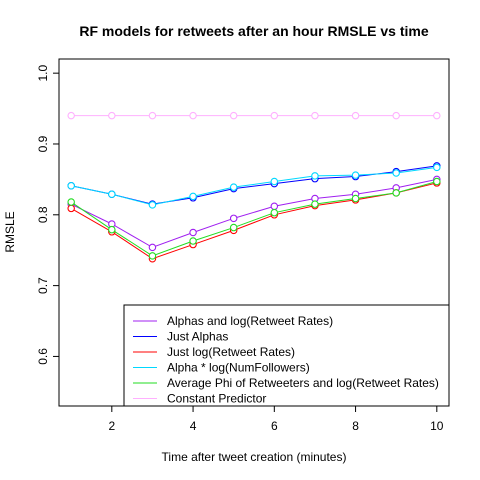  I want to click on y-tick-label: 0.7, so click(43, 285).